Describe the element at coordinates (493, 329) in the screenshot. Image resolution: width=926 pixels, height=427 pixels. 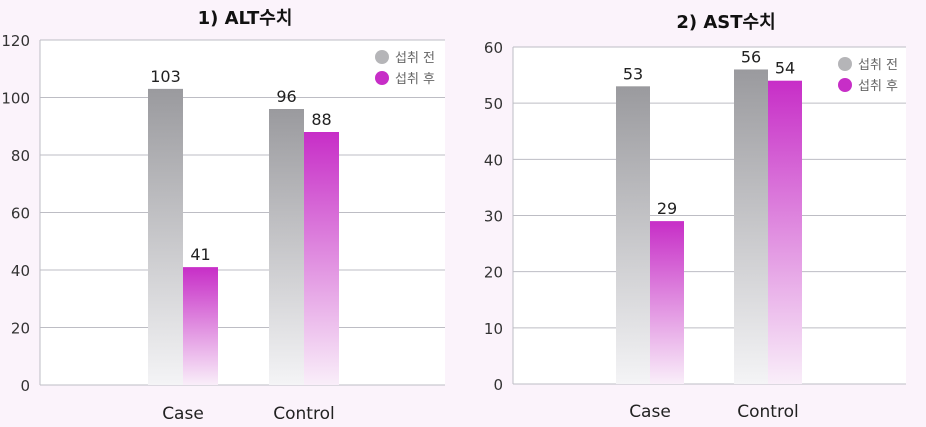
I see `y-tick-label: 10` at that location.